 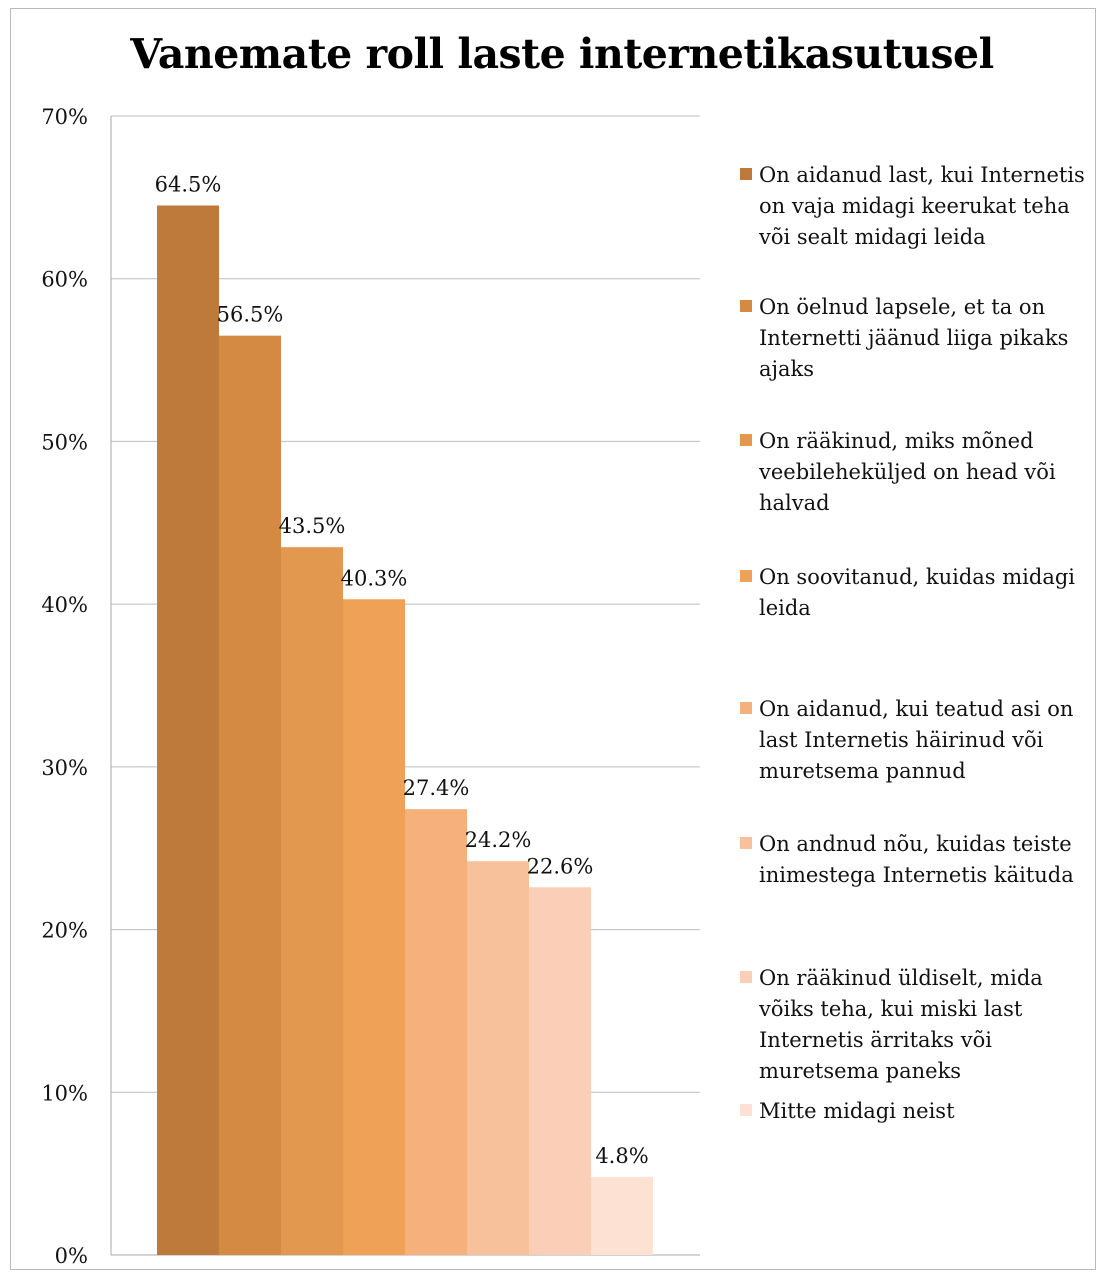 I want to click on data-label: 43.5%, so click(x=312, y=526).